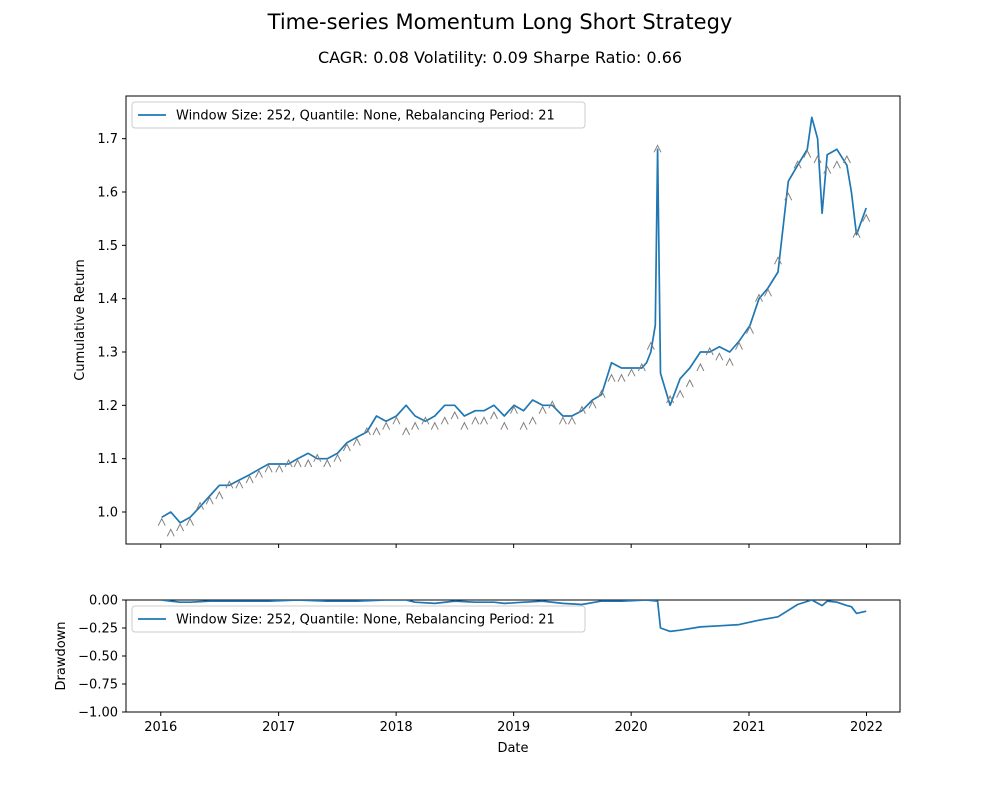 The width and height of the screenshot is (1000, 800). I want to click on y-tick-label: −0.25, so click(98, 629).